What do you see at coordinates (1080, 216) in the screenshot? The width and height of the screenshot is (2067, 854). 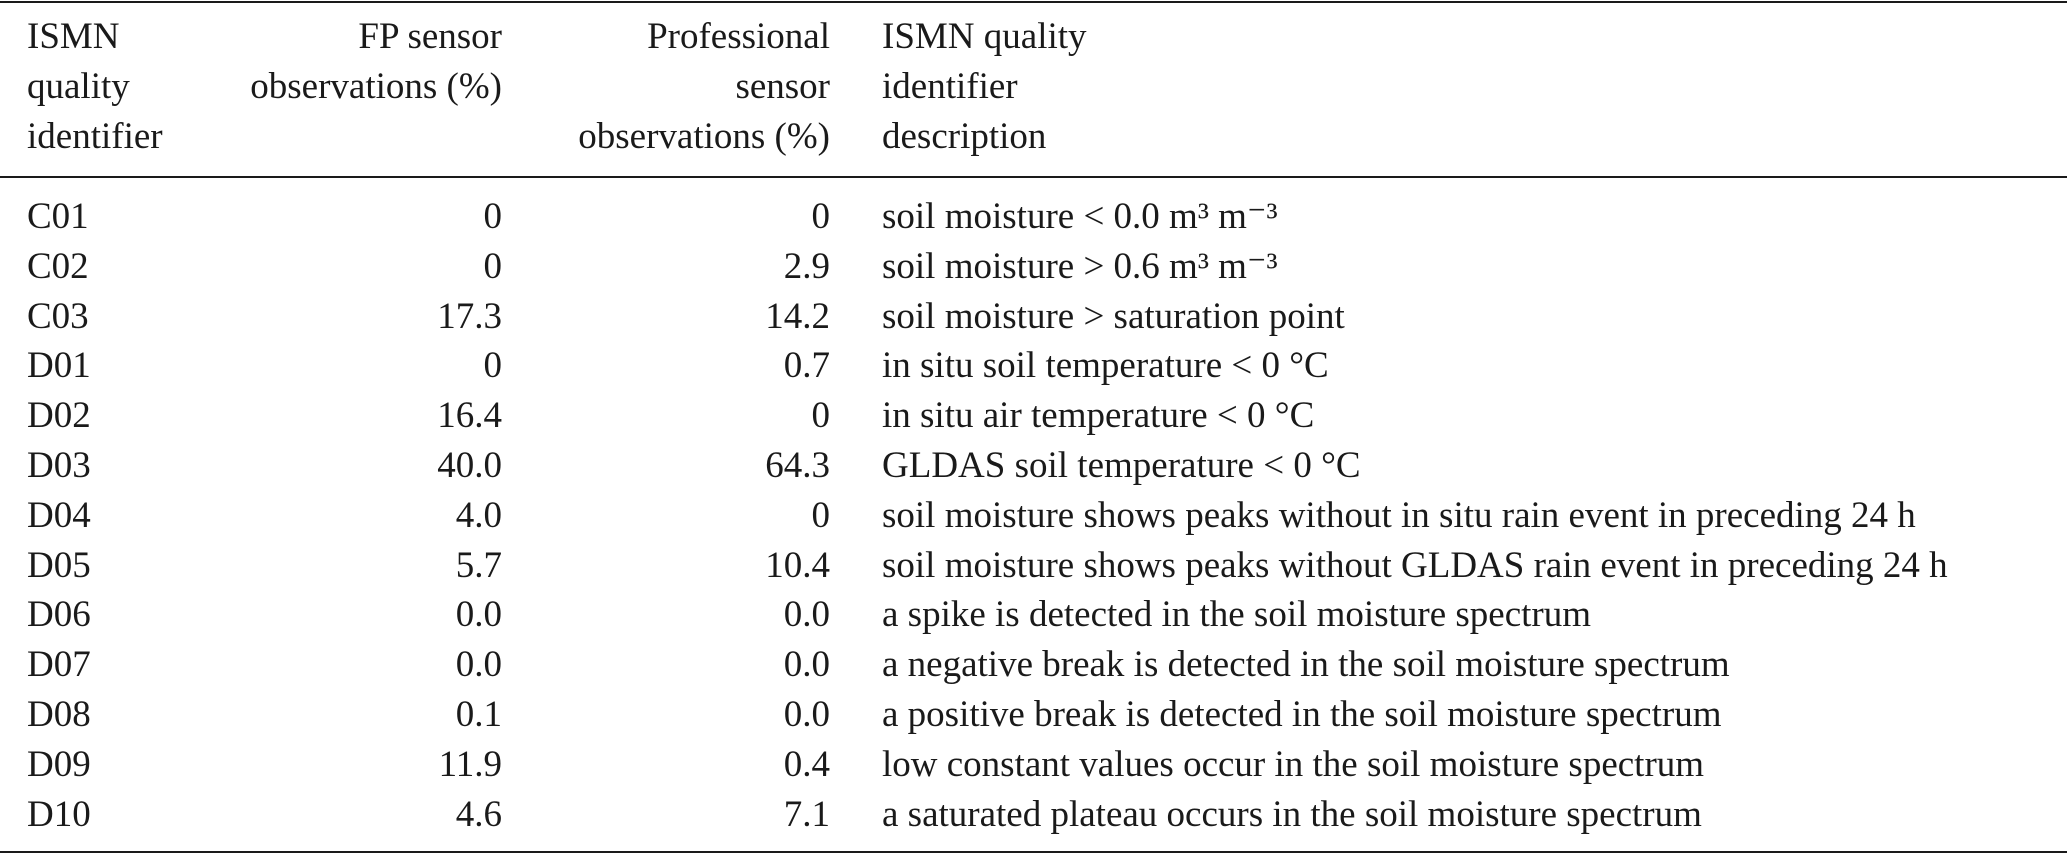 I see `description-cell: soil moisture < 0.0 m³ m⁻³` at bounding box center [1080, 216].